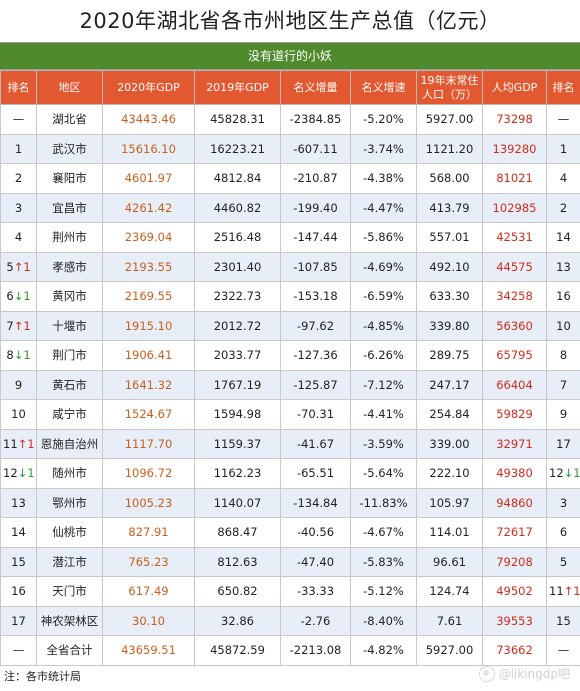 This screenshot has width=580, height=691. Describe the element at coordinates (237, 561) in the screenshot. I see `gdp-2019-cell: 812.63` at that location.